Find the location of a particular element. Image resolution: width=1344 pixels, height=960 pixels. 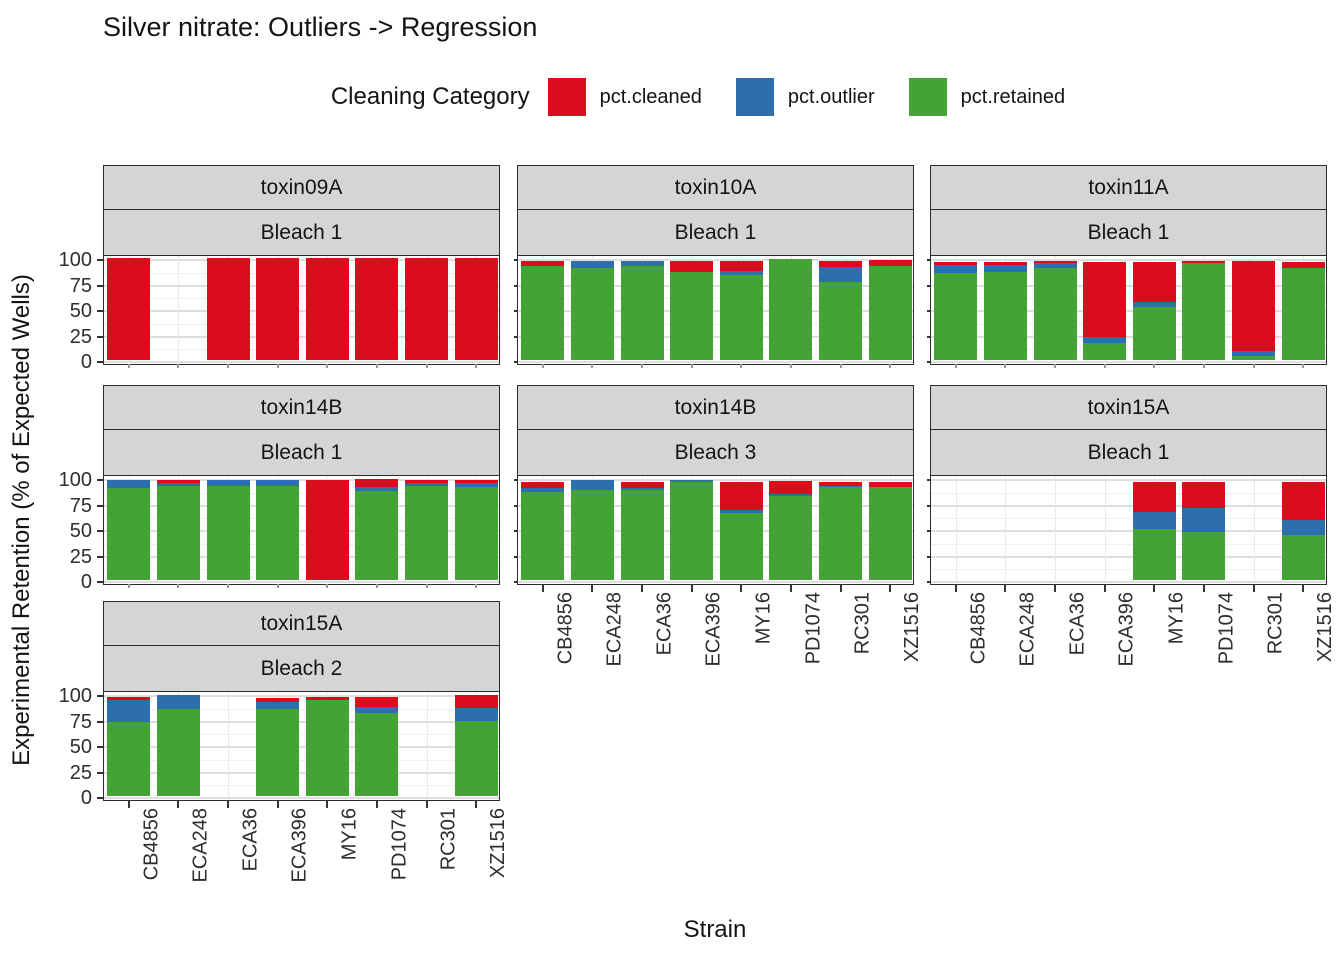

facet-panel: 0 25 50 75 100 is located at coordinates (279, 531).